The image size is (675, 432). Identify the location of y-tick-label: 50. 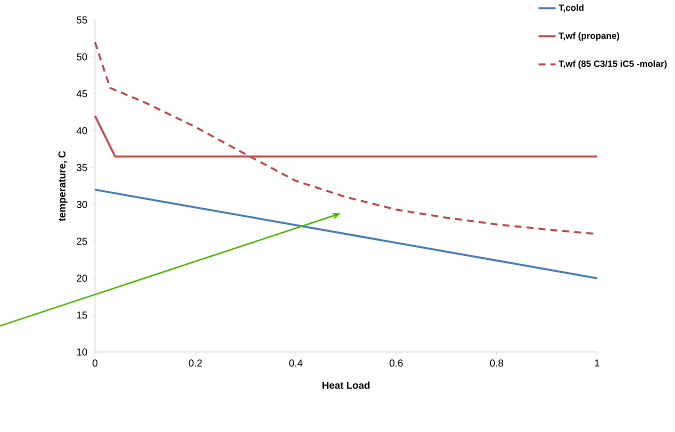
(82, 56).